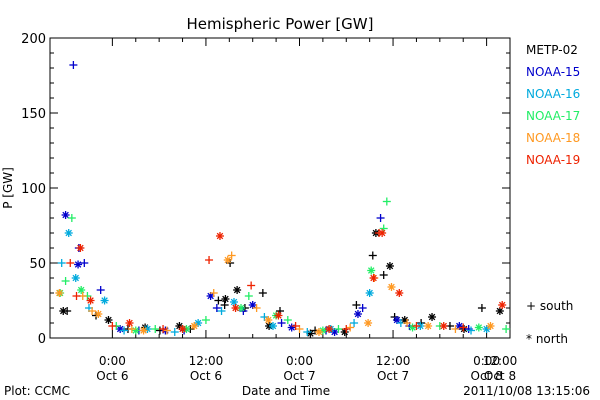 The height and width of the screenshot is (400, 600). Describe the element at coordinates (553, 160) in the screenshot. I see `legend-entry: NOAA-19` at that location.